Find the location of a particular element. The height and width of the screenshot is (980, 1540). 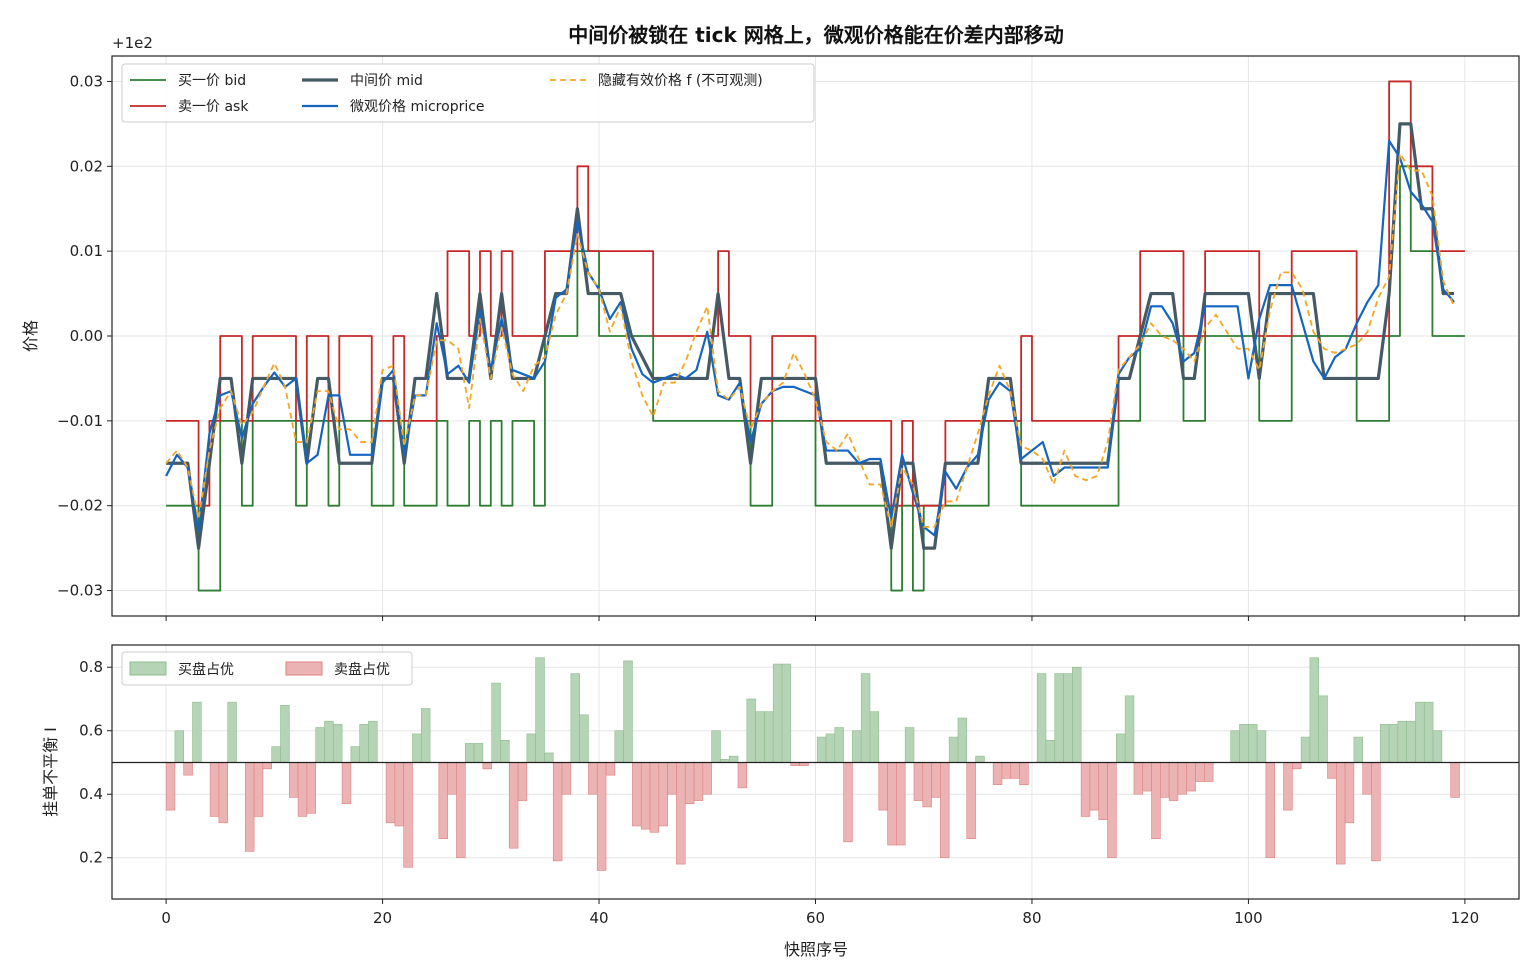

legend-label: 中间价 mid is located at coordinates (386, 81).